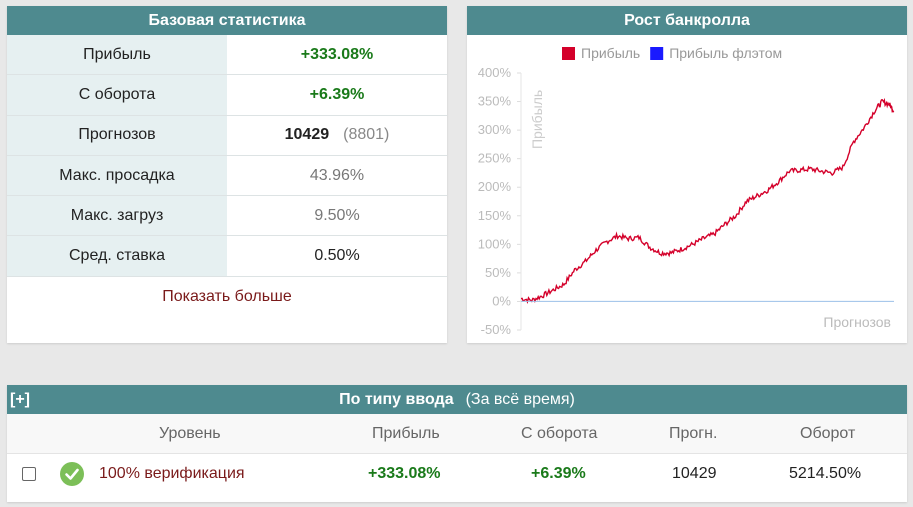 Image resolution: width=913 pixels, height=507 pixels. What do you see at coordinates (495, 243) in the screenshot?
I see `y-tick-label: 100%` at bounding box center [495, 243].